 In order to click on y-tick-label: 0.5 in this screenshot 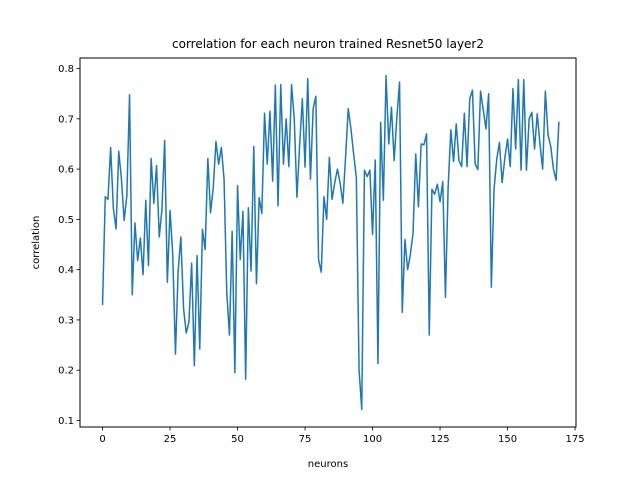, I will do `click(66, 220)`.